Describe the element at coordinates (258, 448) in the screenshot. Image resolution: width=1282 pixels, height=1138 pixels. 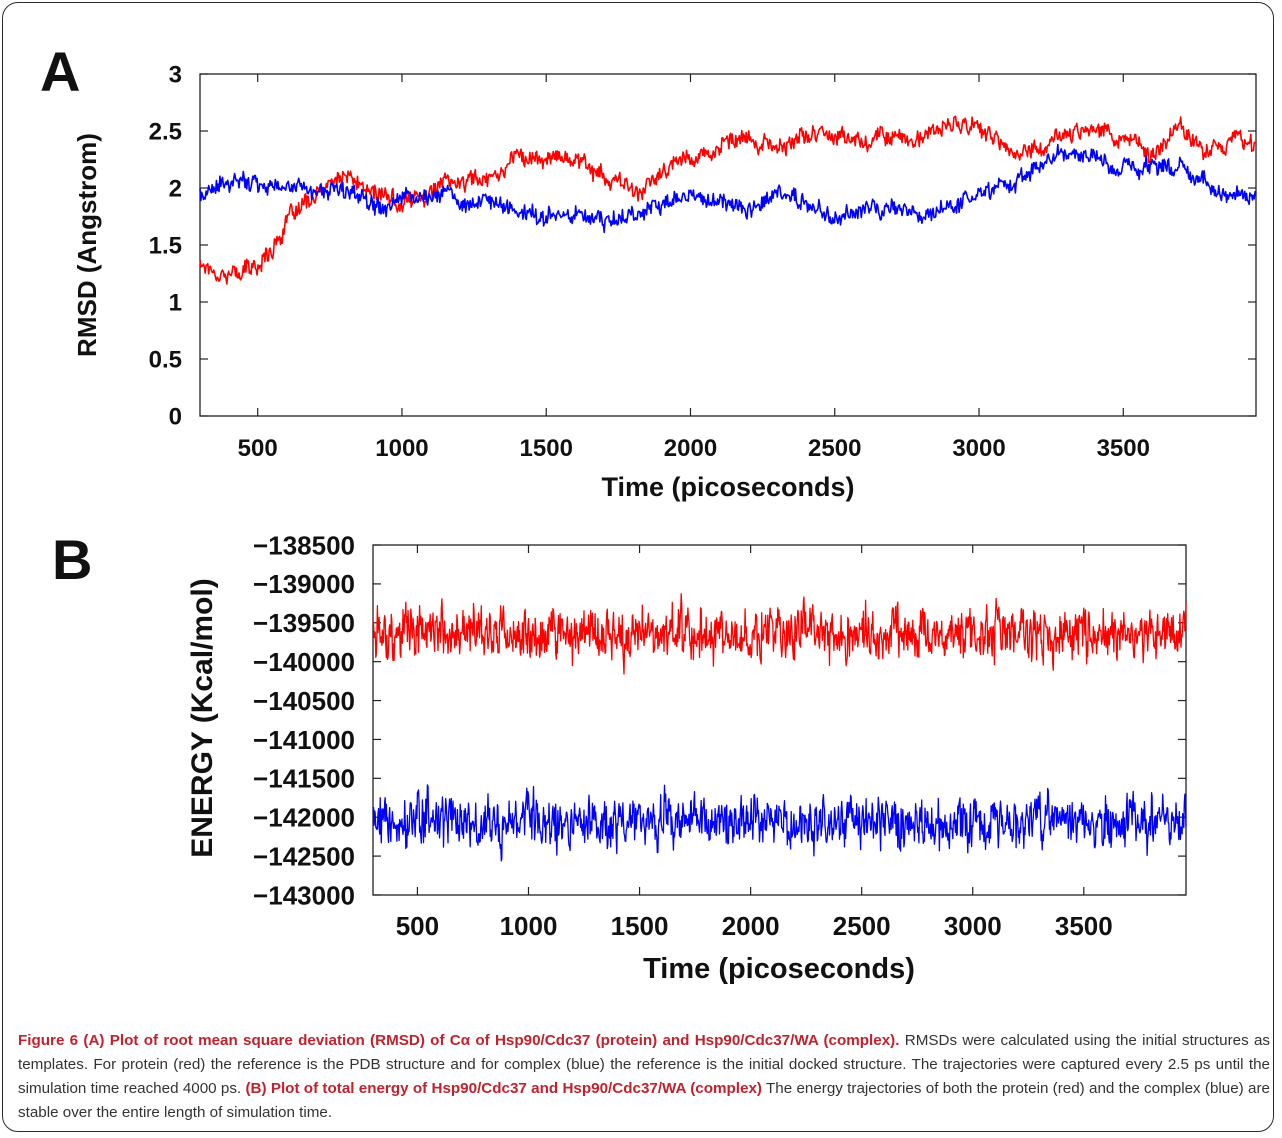
I see `rmsd-x-tick-label: 500` at that location.